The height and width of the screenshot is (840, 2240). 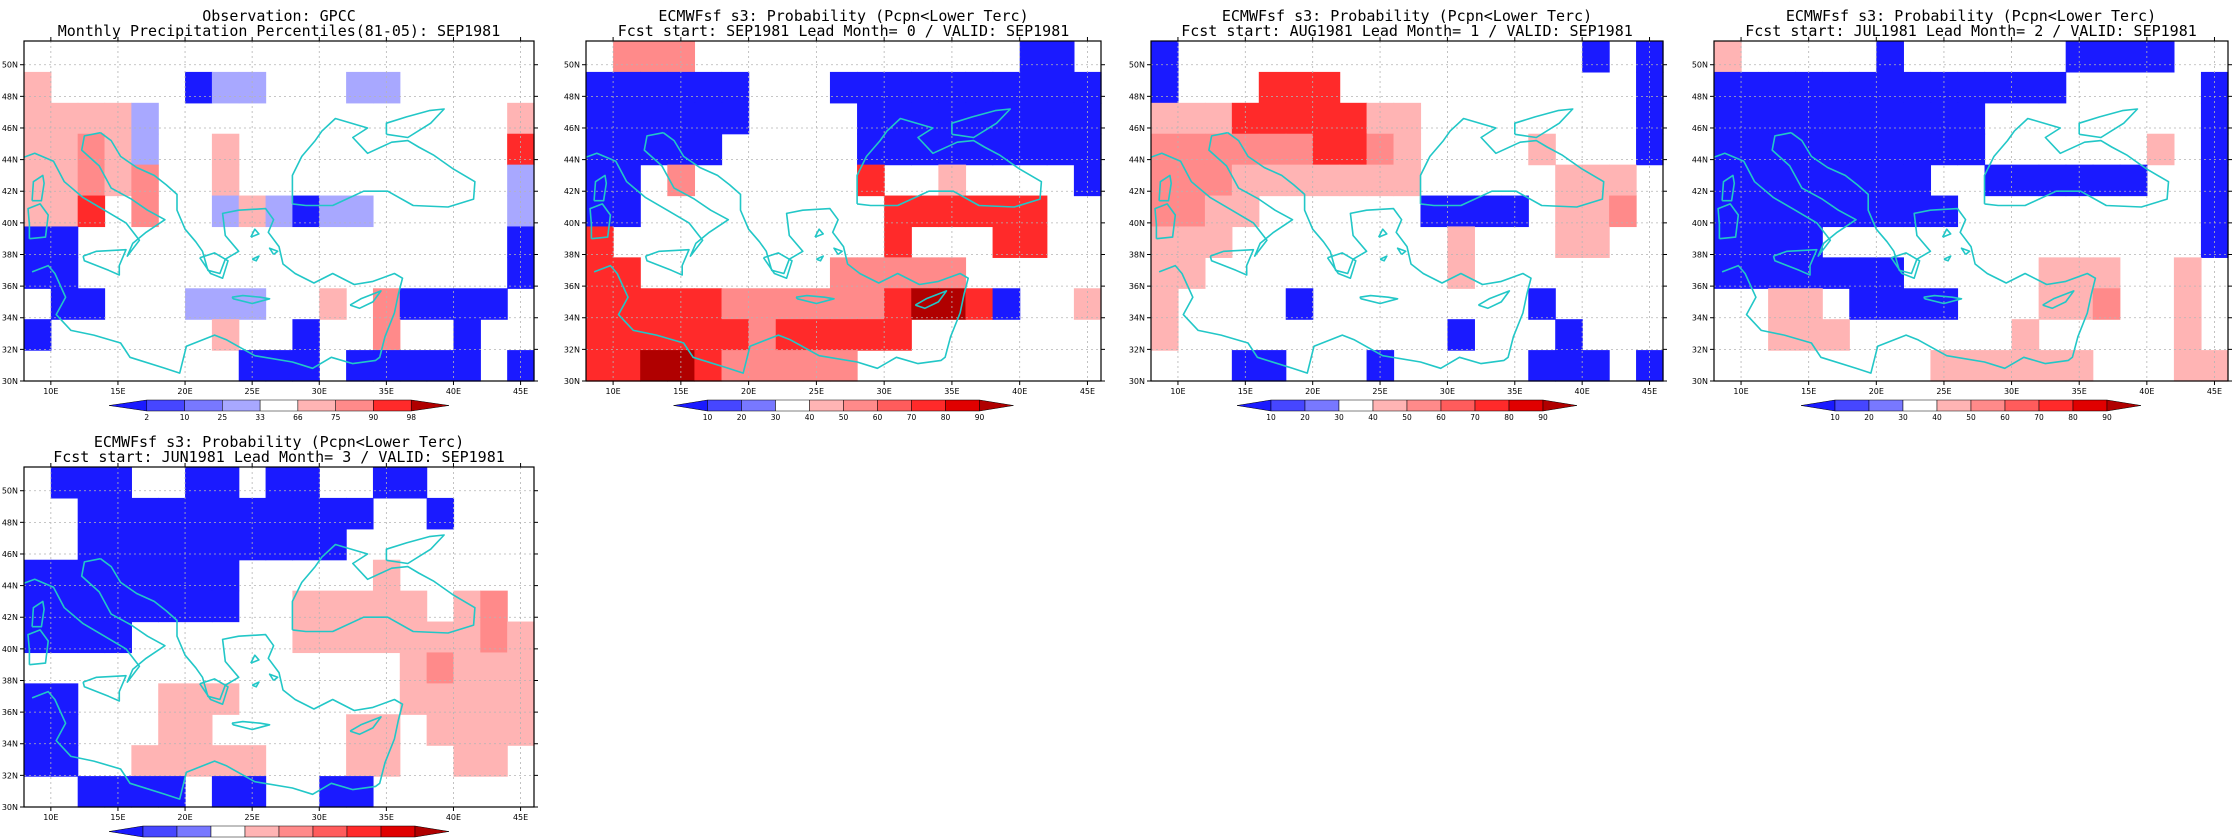 I want to click on anomaly-grid, so click(x=279, y=637).